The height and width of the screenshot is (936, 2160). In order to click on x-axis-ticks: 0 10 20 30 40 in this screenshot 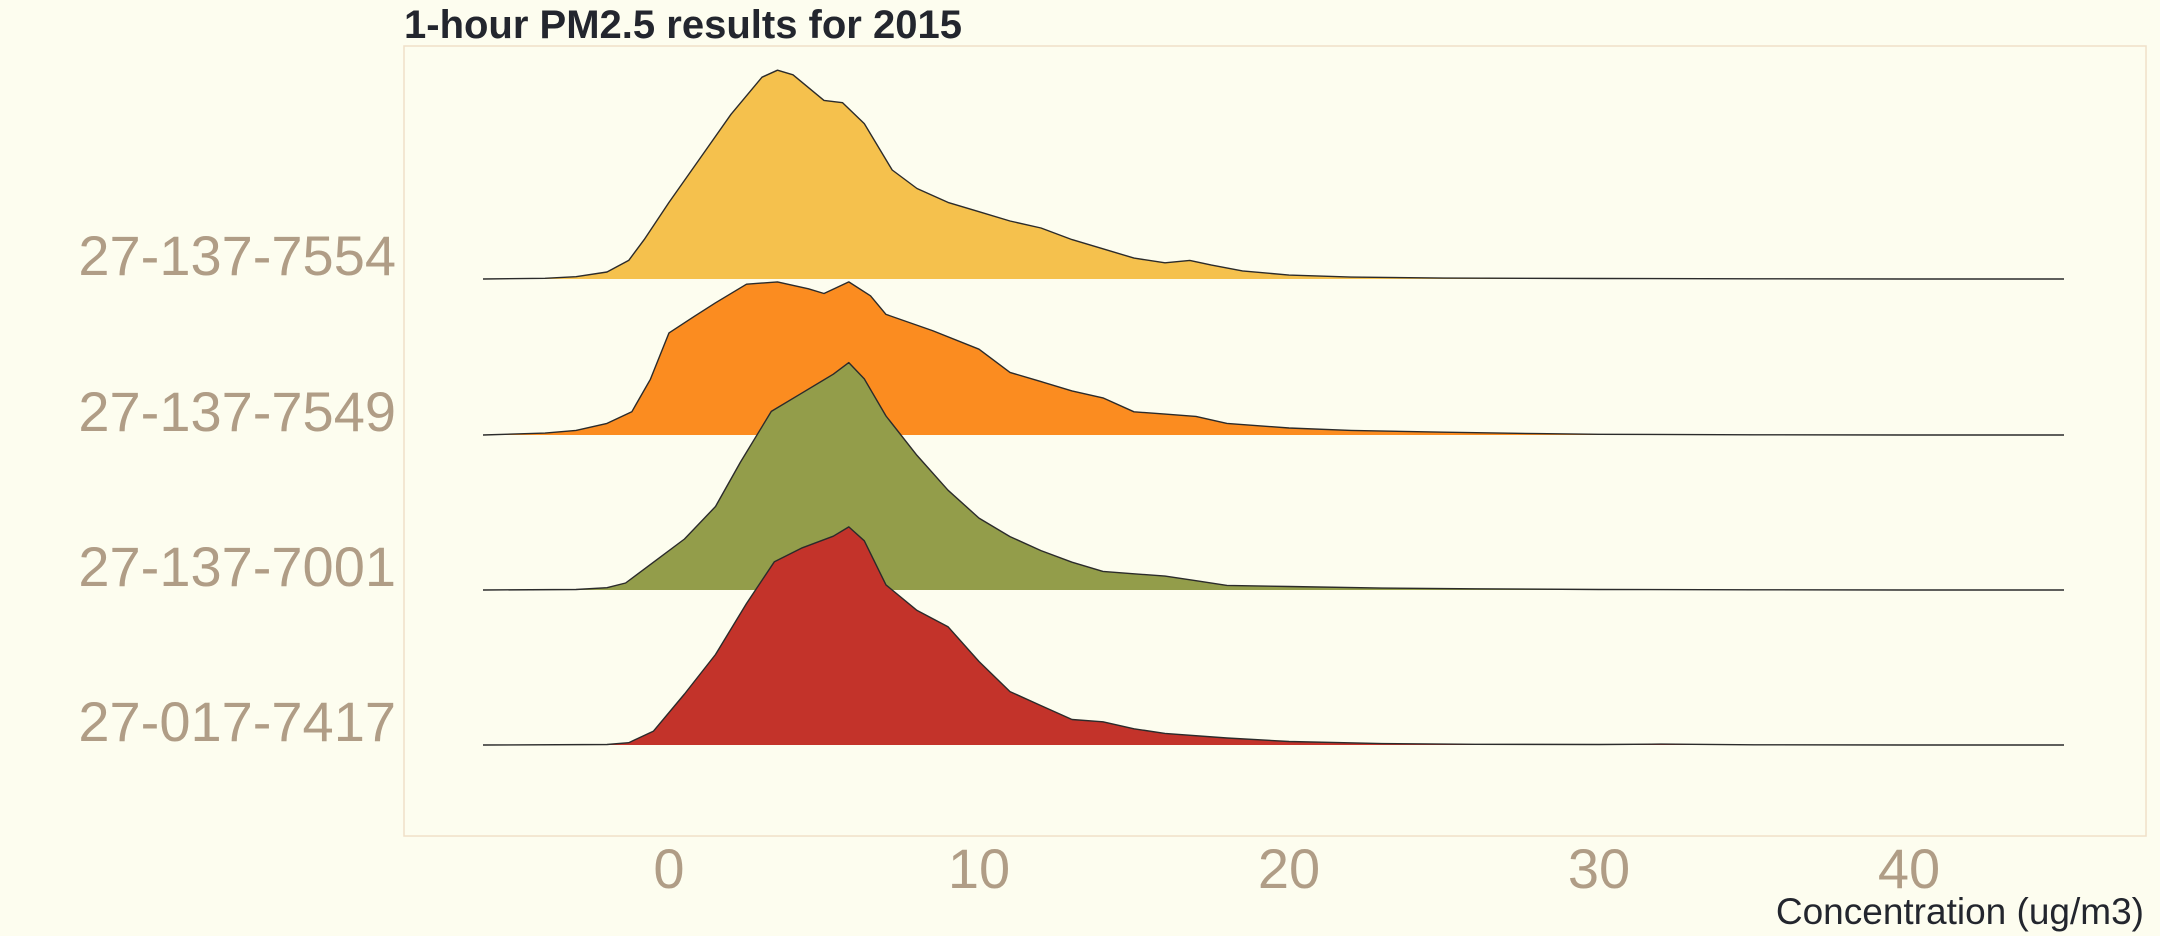, I will do `click(1296, 868)`.